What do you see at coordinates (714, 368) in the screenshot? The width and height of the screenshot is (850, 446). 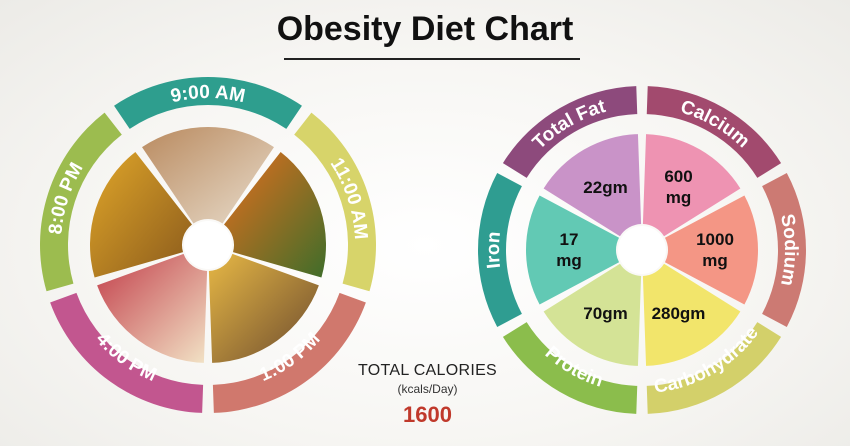 I see `nutrient-carbohydrate-ring-segment` at bounding box center [714, 368].